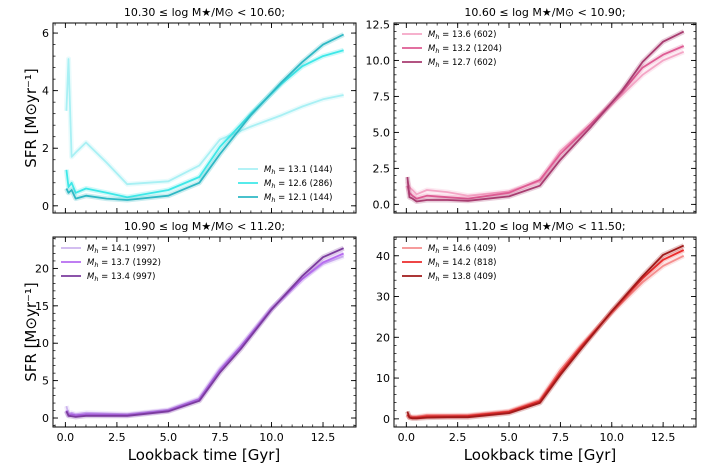  What do you see at coordinates (378, 60) in the screenshot?
I see `y-tick-label: 10.0` at bounding box center [378, 60].